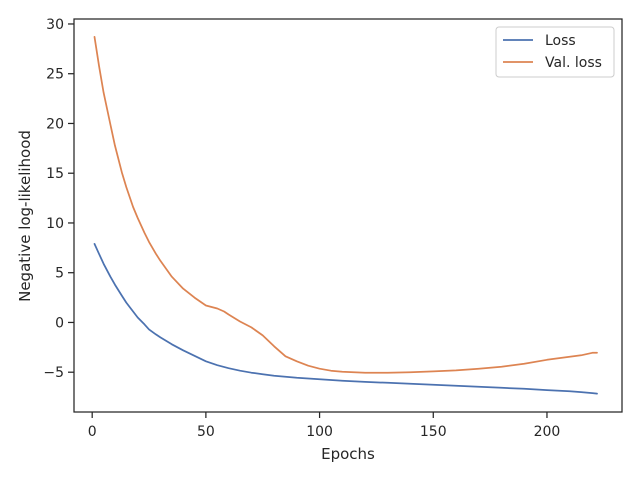 This screenshot has height=480, width=640. Describe the element at coordinates (59, 323) in the screenshot. I see `y-tick-label: 0` at that location.